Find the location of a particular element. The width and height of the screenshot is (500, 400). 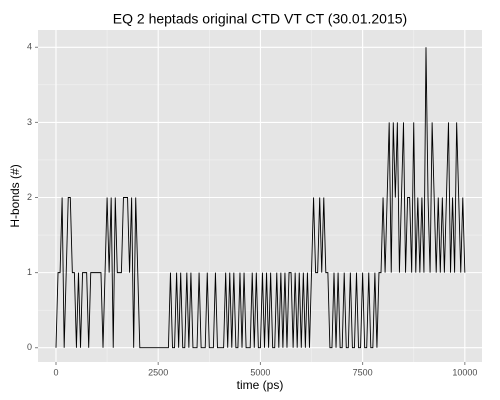

y-tick-label: 2 is located at coordinates (29, 197).